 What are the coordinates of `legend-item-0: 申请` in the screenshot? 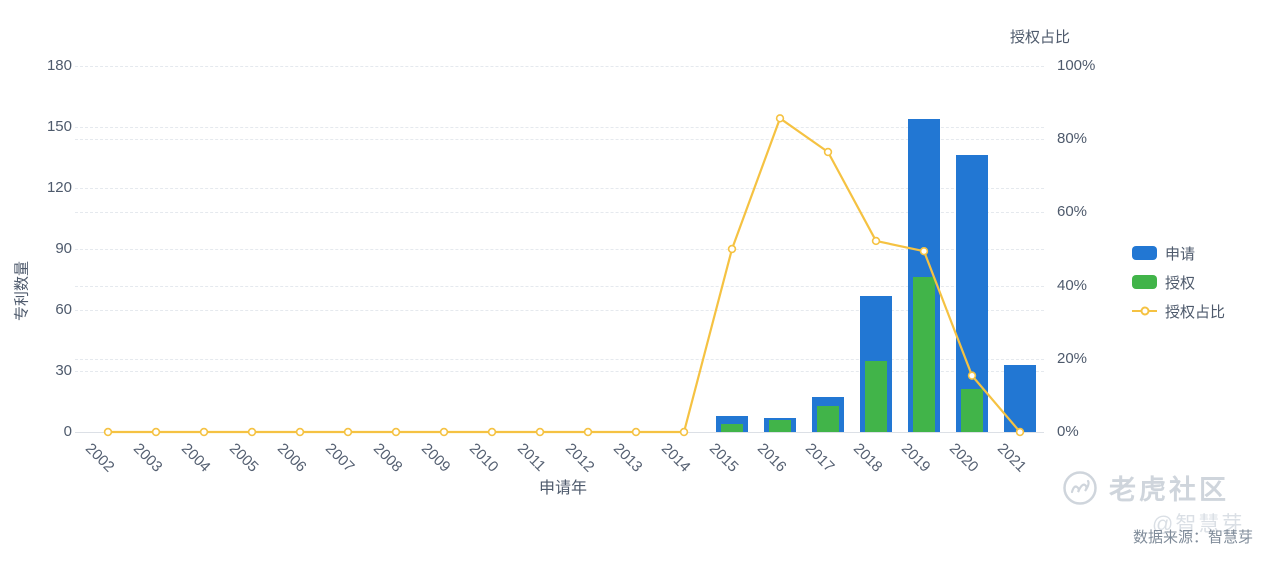 It's located at (1178, 253).